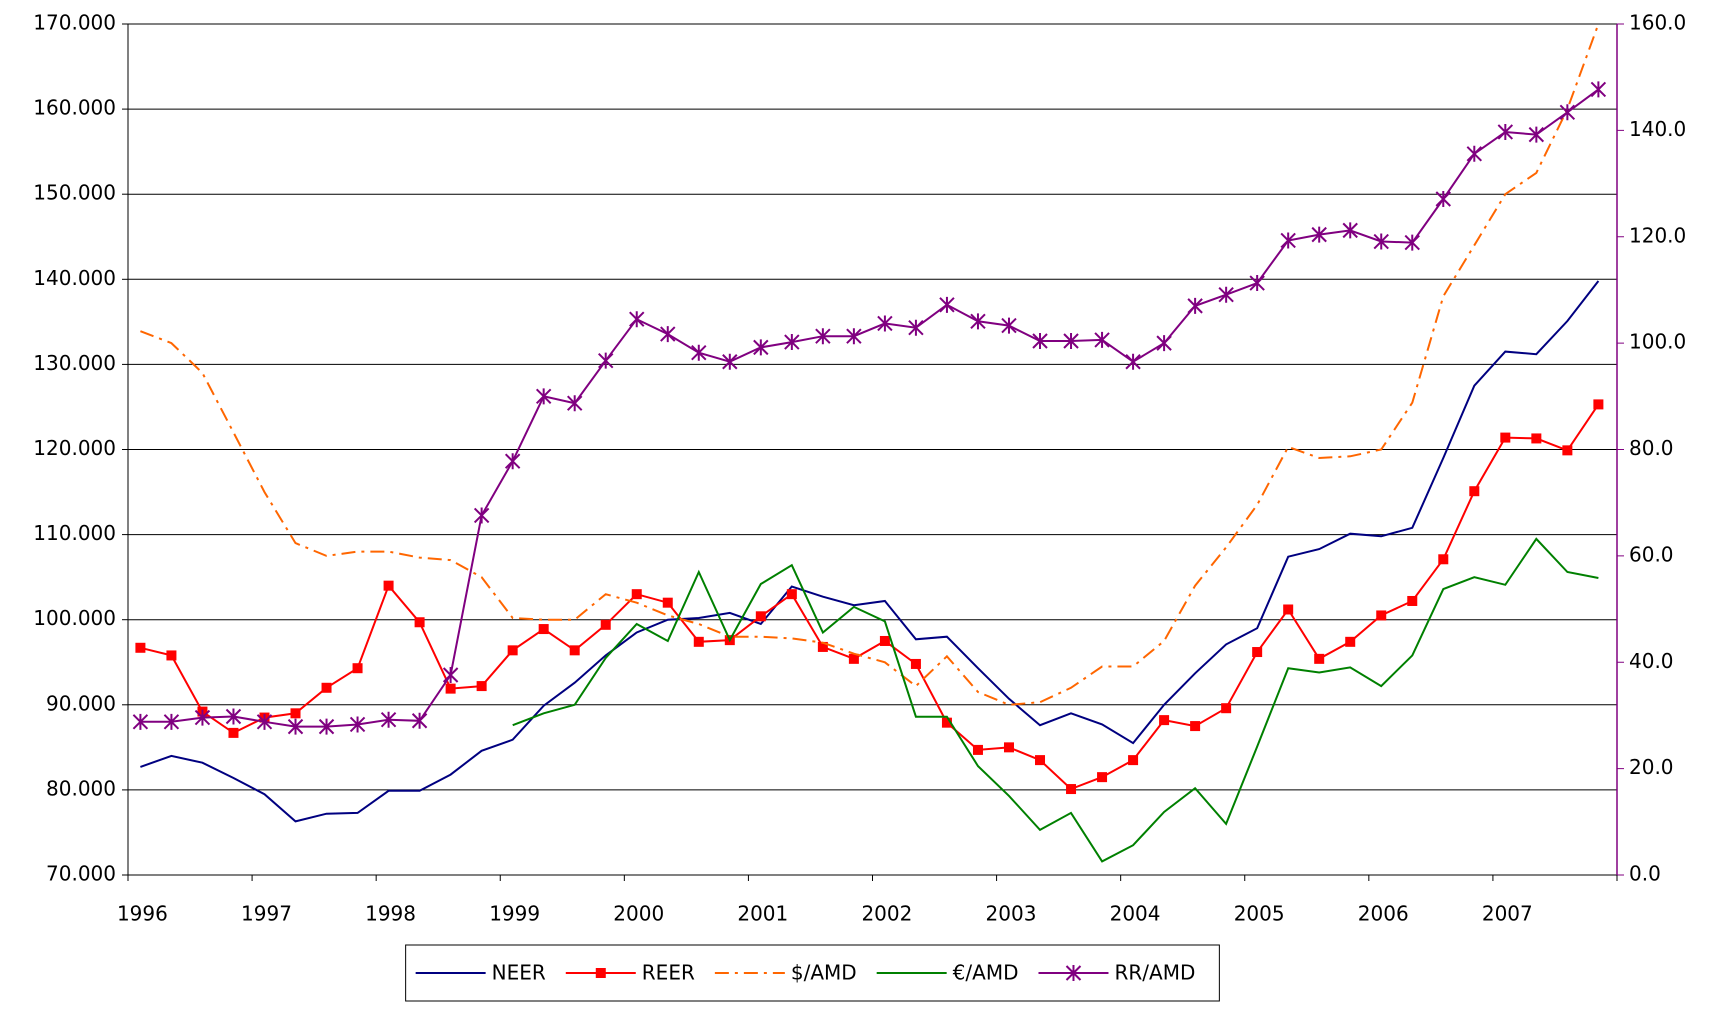 Image resolution: width=1713 pixels, height=1012 pixels. What do you see at coordinates (74, 533) in the screenshot?
I see `y-tick-label: 110.000` at bounding box center [74, 533].